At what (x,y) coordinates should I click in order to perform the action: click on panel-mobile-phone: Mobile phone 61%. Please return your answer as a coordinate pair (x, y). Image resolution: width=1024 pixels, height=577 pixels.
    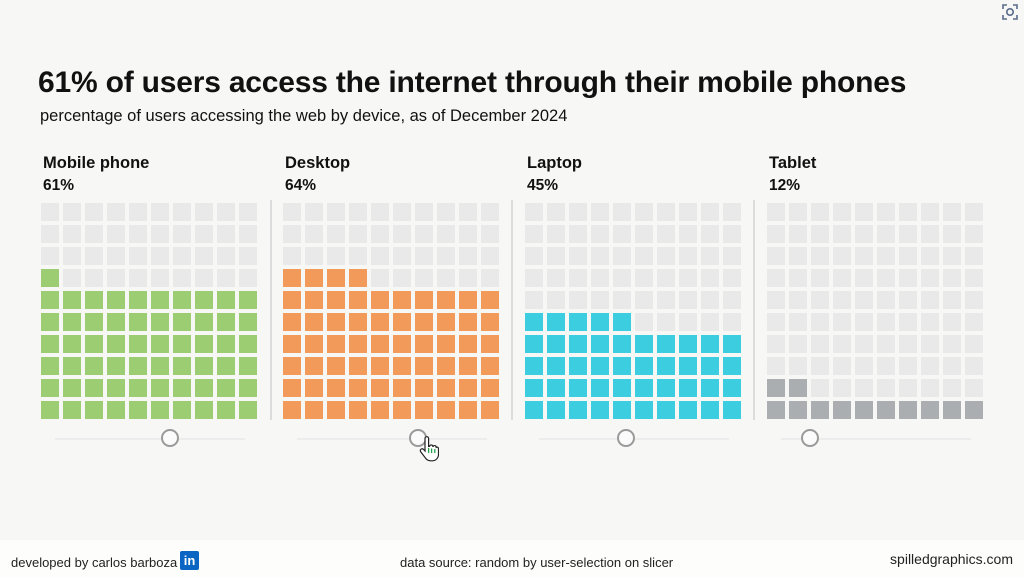
    Looking at the image, I should click on (156, 305).